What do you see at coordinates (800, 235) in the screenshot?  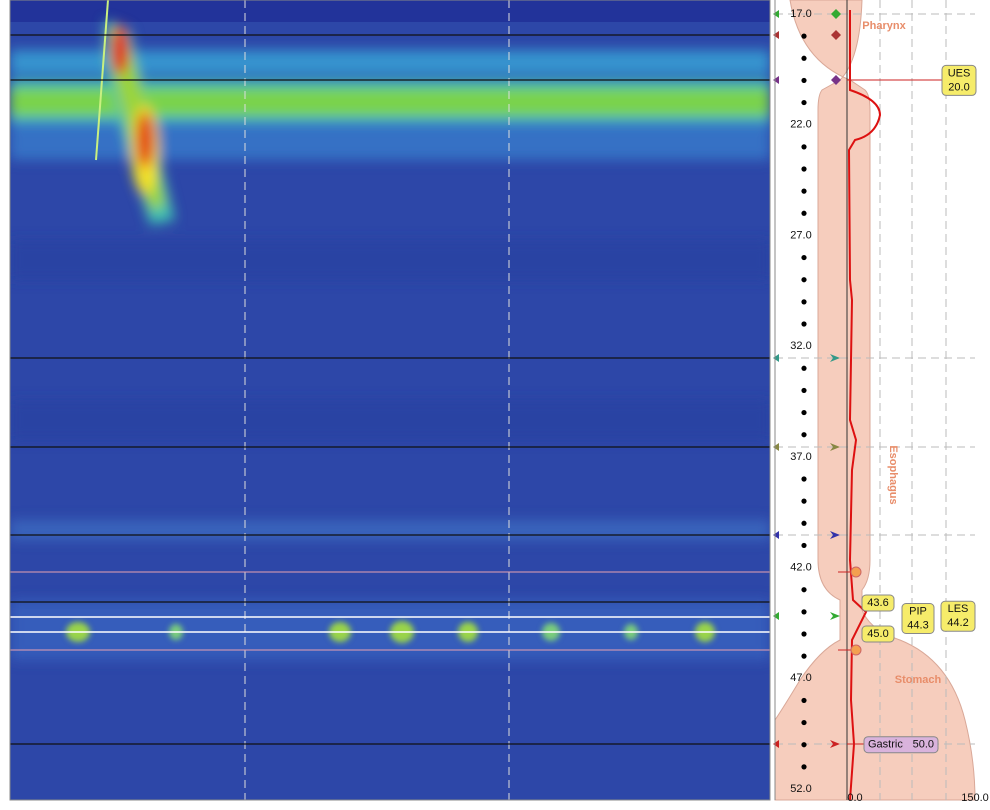 I see `depth-tick-label: 27.0` at bounding box center [800, 235].